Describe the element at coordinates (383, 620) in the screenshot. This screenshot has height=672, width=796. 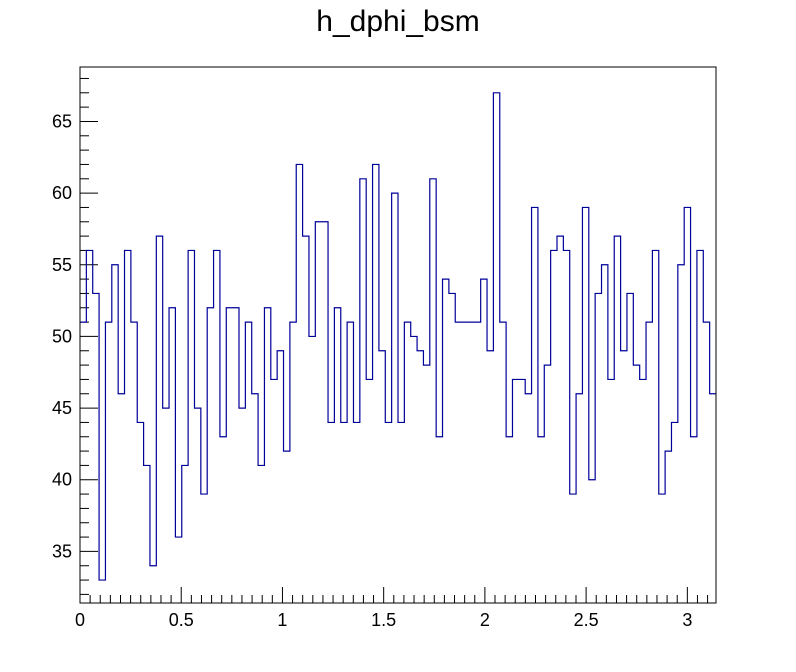
I see `x-tick-label: 1.5` at that location.